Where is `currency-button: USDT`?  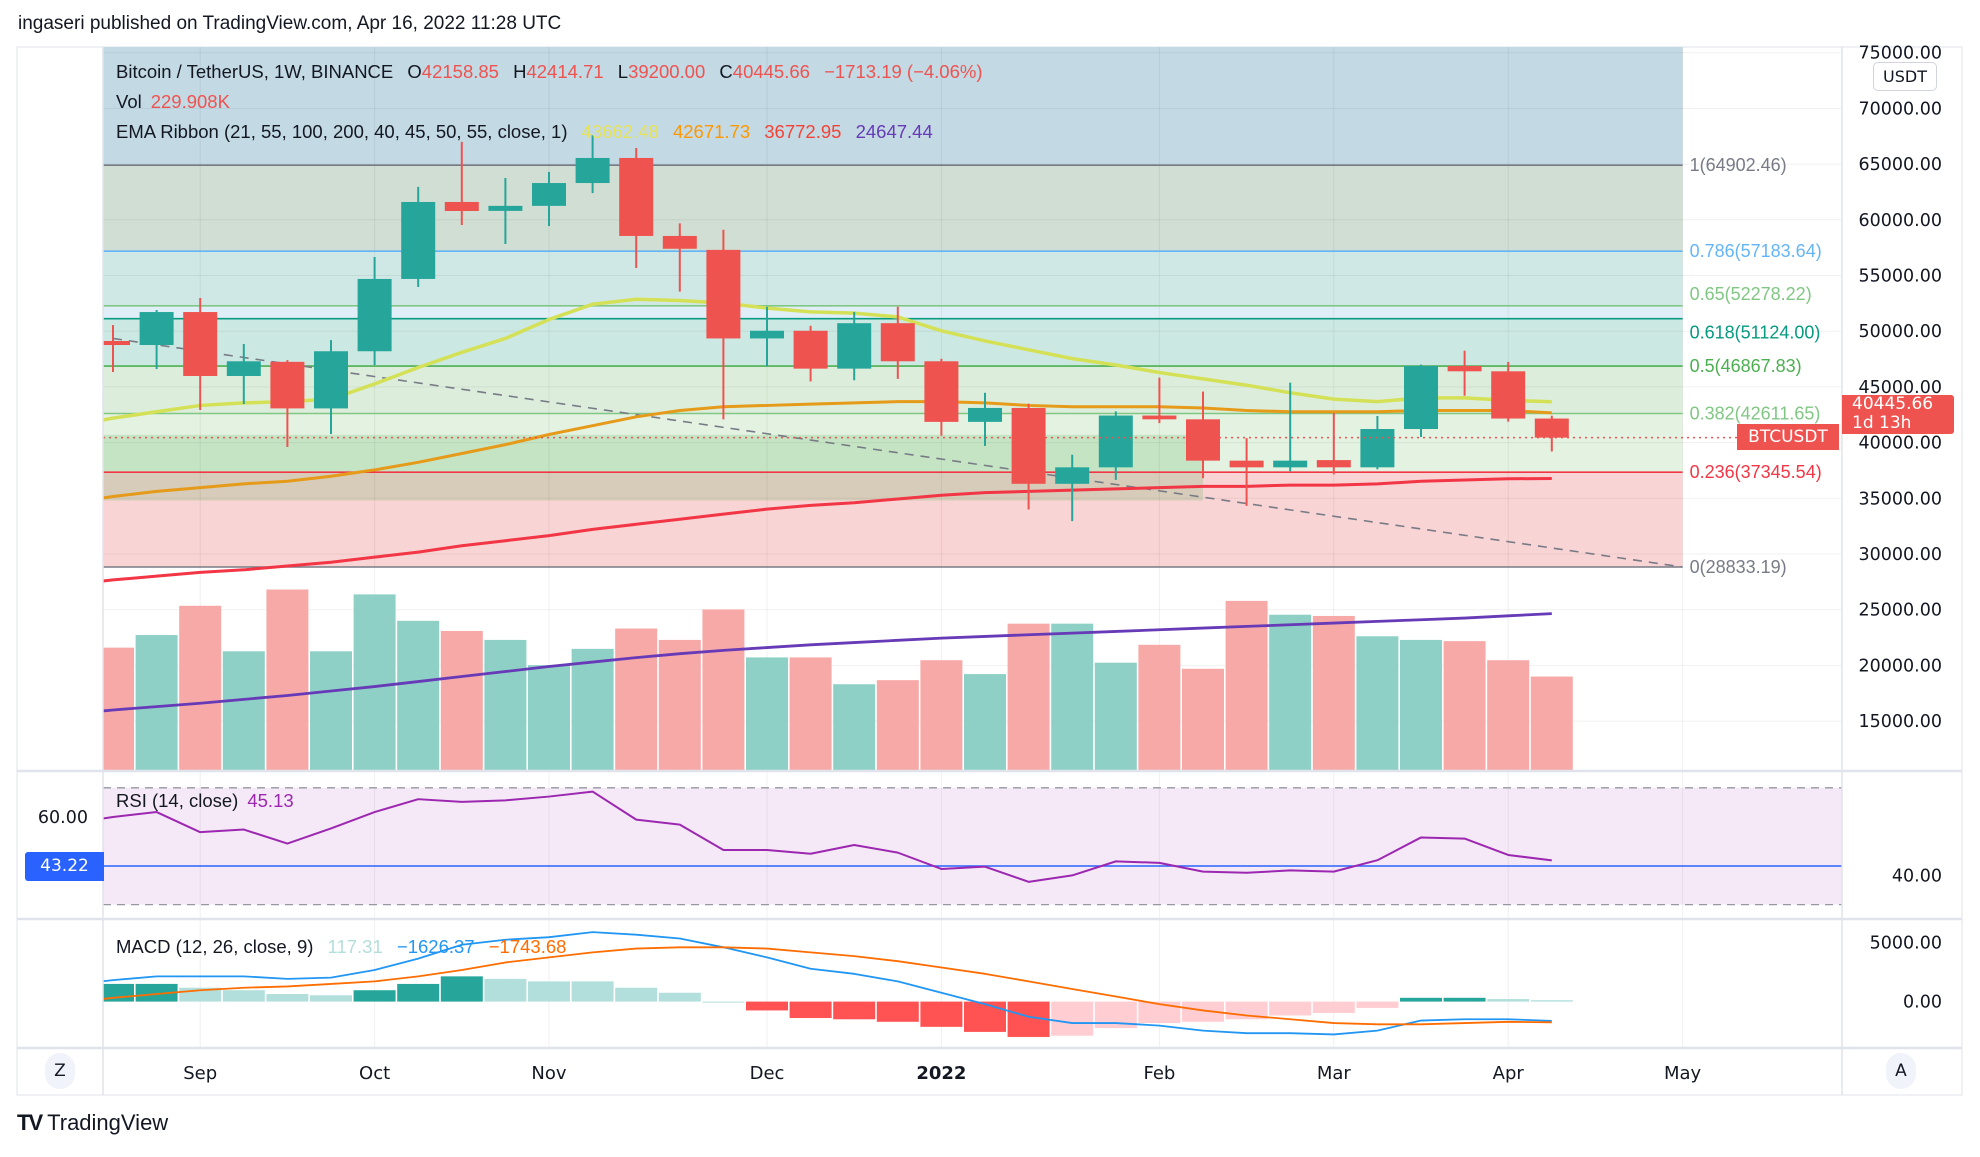
currency-button: USDT is located at coordinates (1905, 76).